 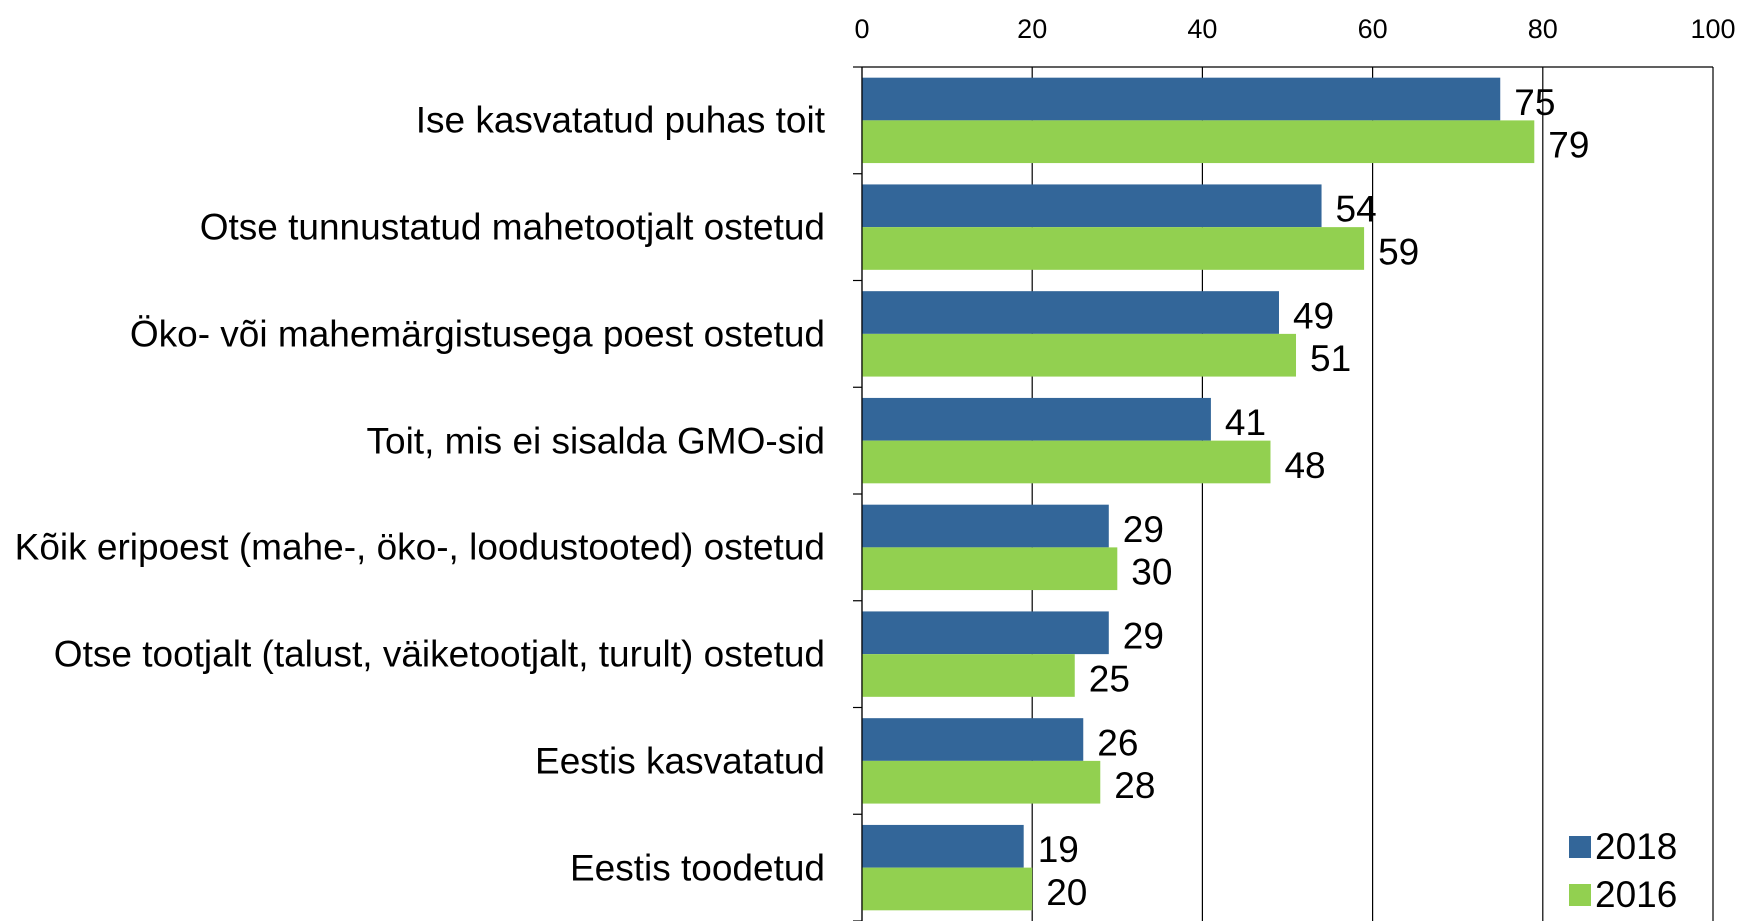 What do you see at coordinates (620, 120) in the screenshot?
I see `category-text: Ise kasvatatud puhas toit` at bounding box center [620, 120].